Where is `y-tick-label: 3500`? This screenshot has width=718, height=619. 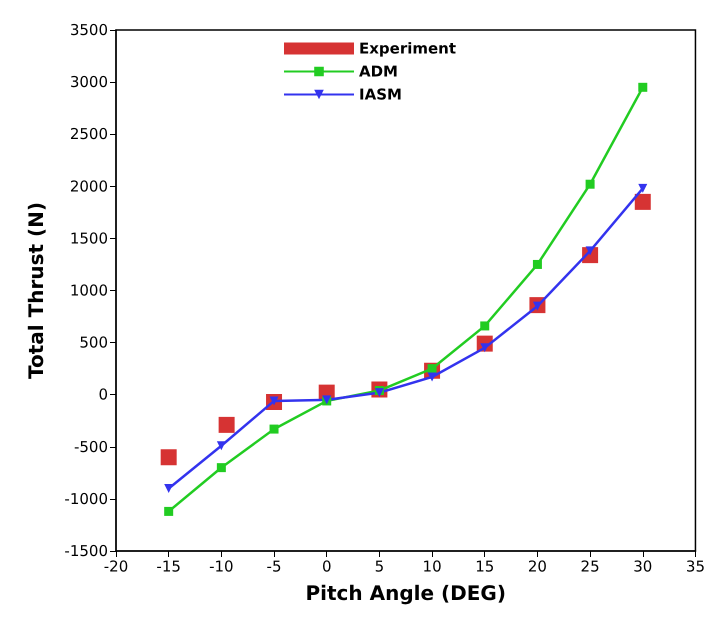 y-tick-label: 3500 is located at coordinates (89, 30).